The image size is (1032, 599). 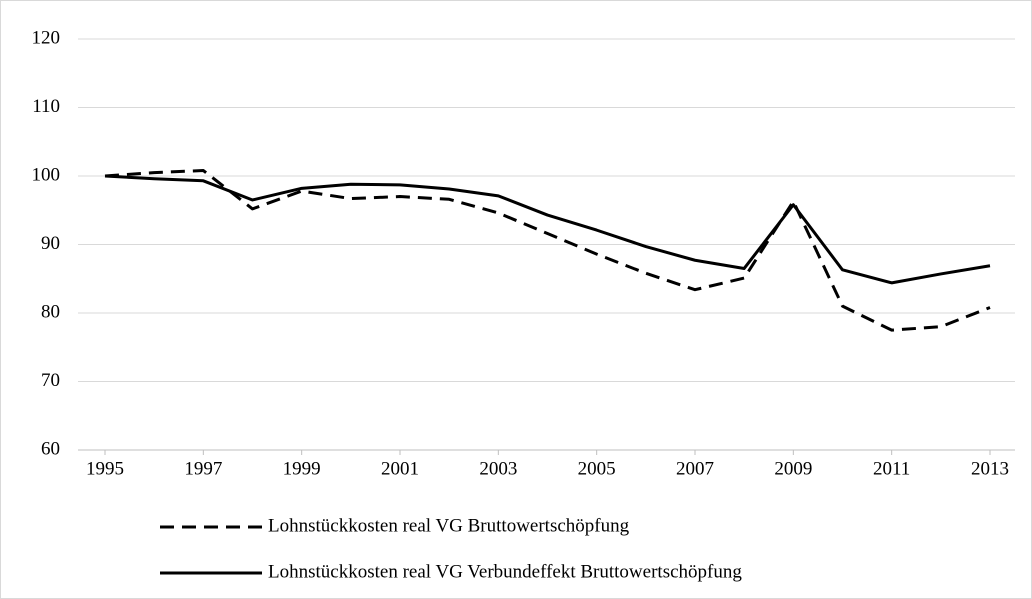 What do you see at coordinates (50, 448) in the screenshot?
I see `y-tick-label: 60` at bounding box center [50, 448].